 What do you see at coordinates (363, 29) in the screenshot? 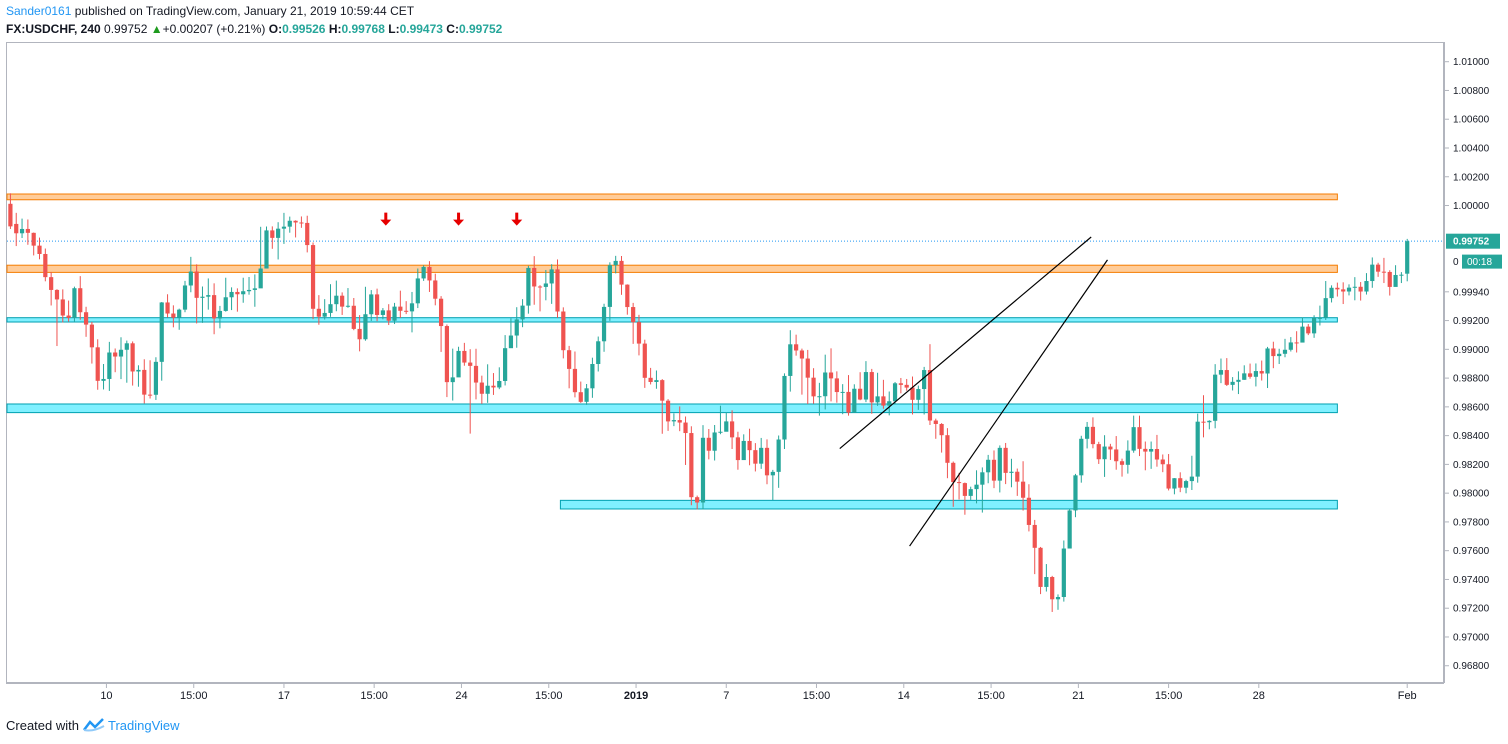
I see `high-value: 0.99768` at bounding box center [363, 29].